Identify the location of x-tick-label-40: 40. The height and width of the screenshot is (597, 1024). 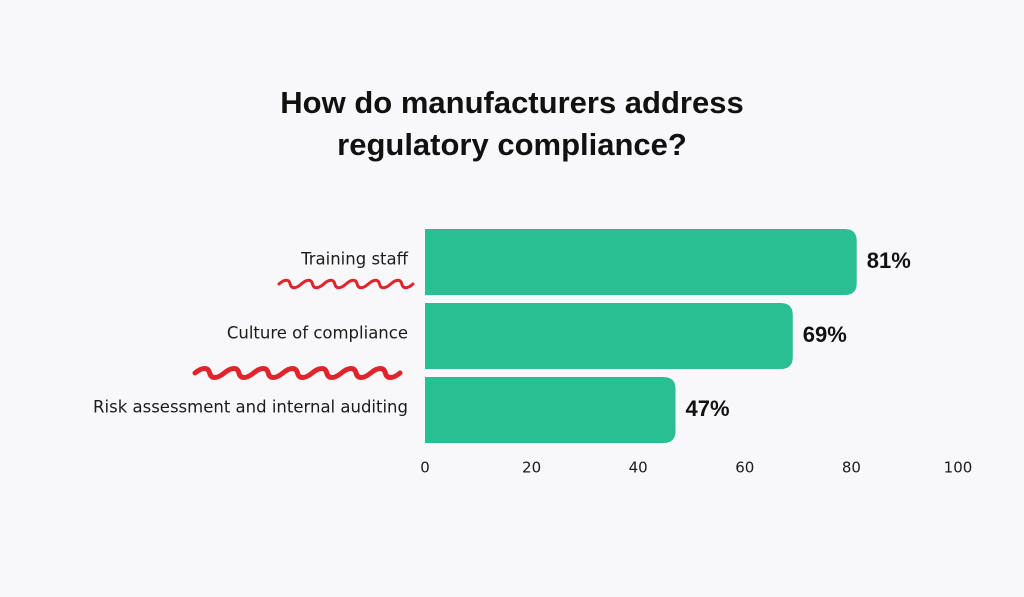
(638, 468).